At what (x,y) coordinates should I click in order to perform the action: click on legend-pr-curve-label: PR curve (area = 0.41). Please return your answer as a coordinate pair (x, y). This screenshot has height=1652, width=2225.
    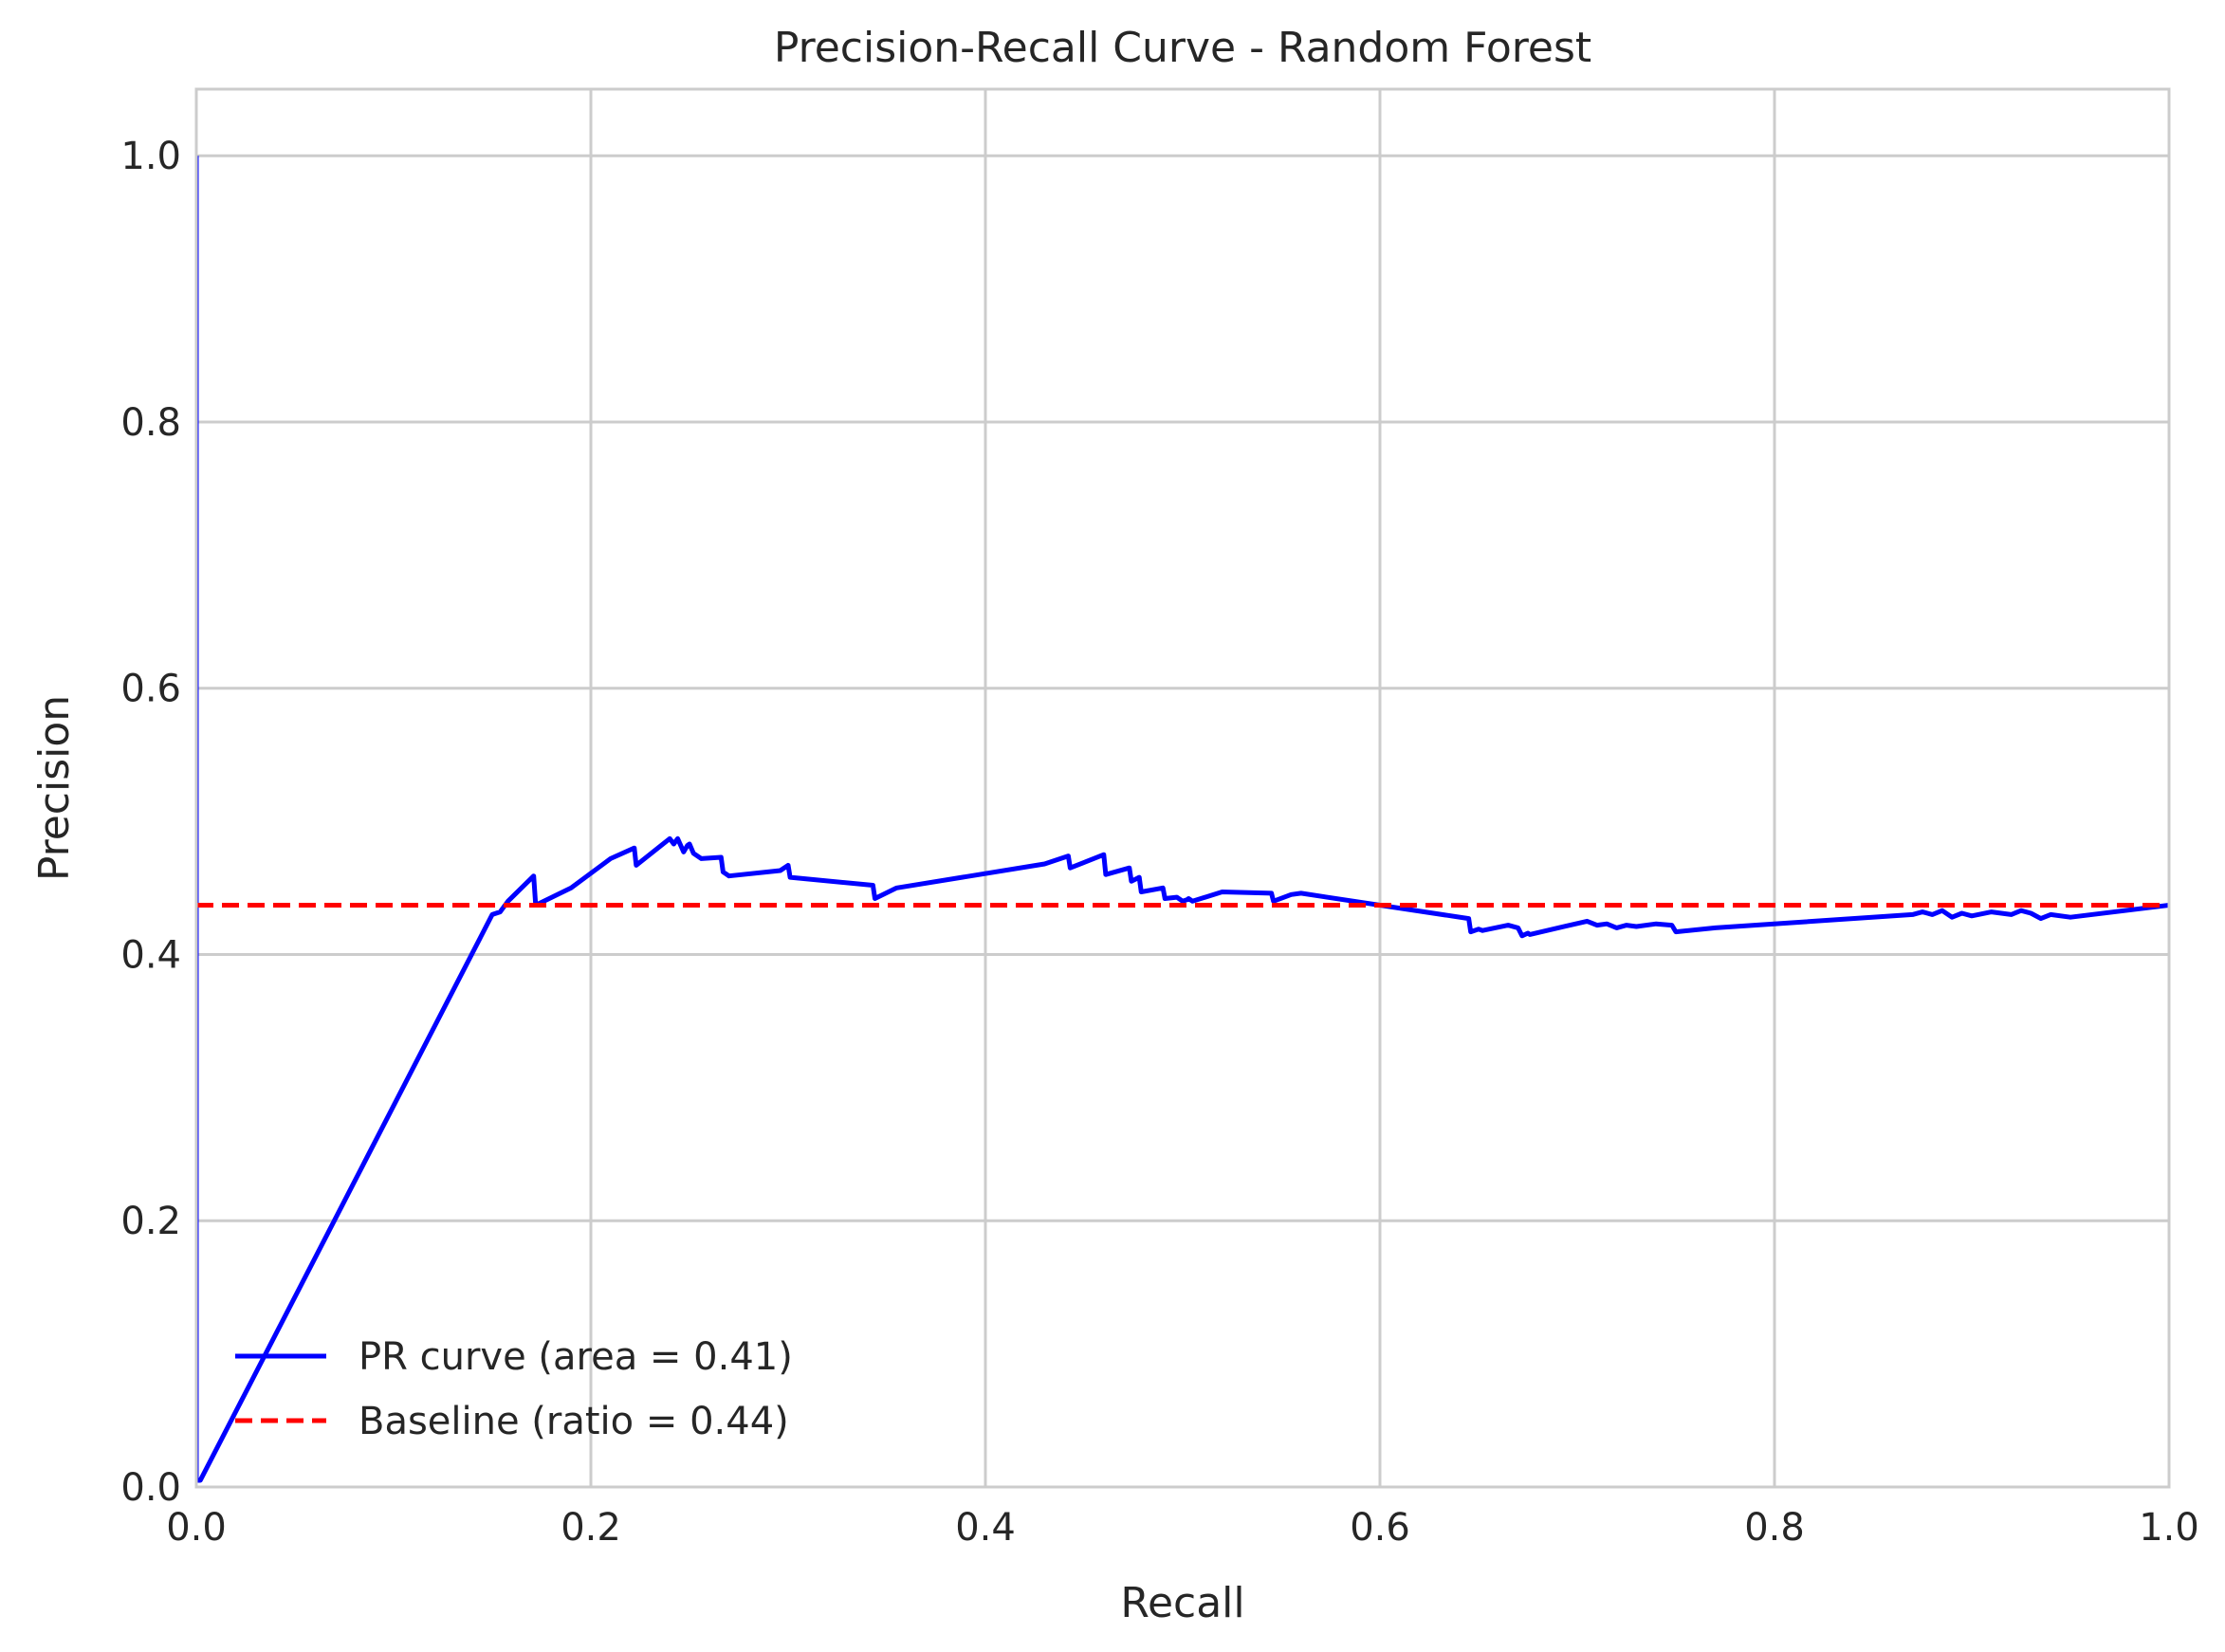
    Looking at the image, I should click on (576, 1357).